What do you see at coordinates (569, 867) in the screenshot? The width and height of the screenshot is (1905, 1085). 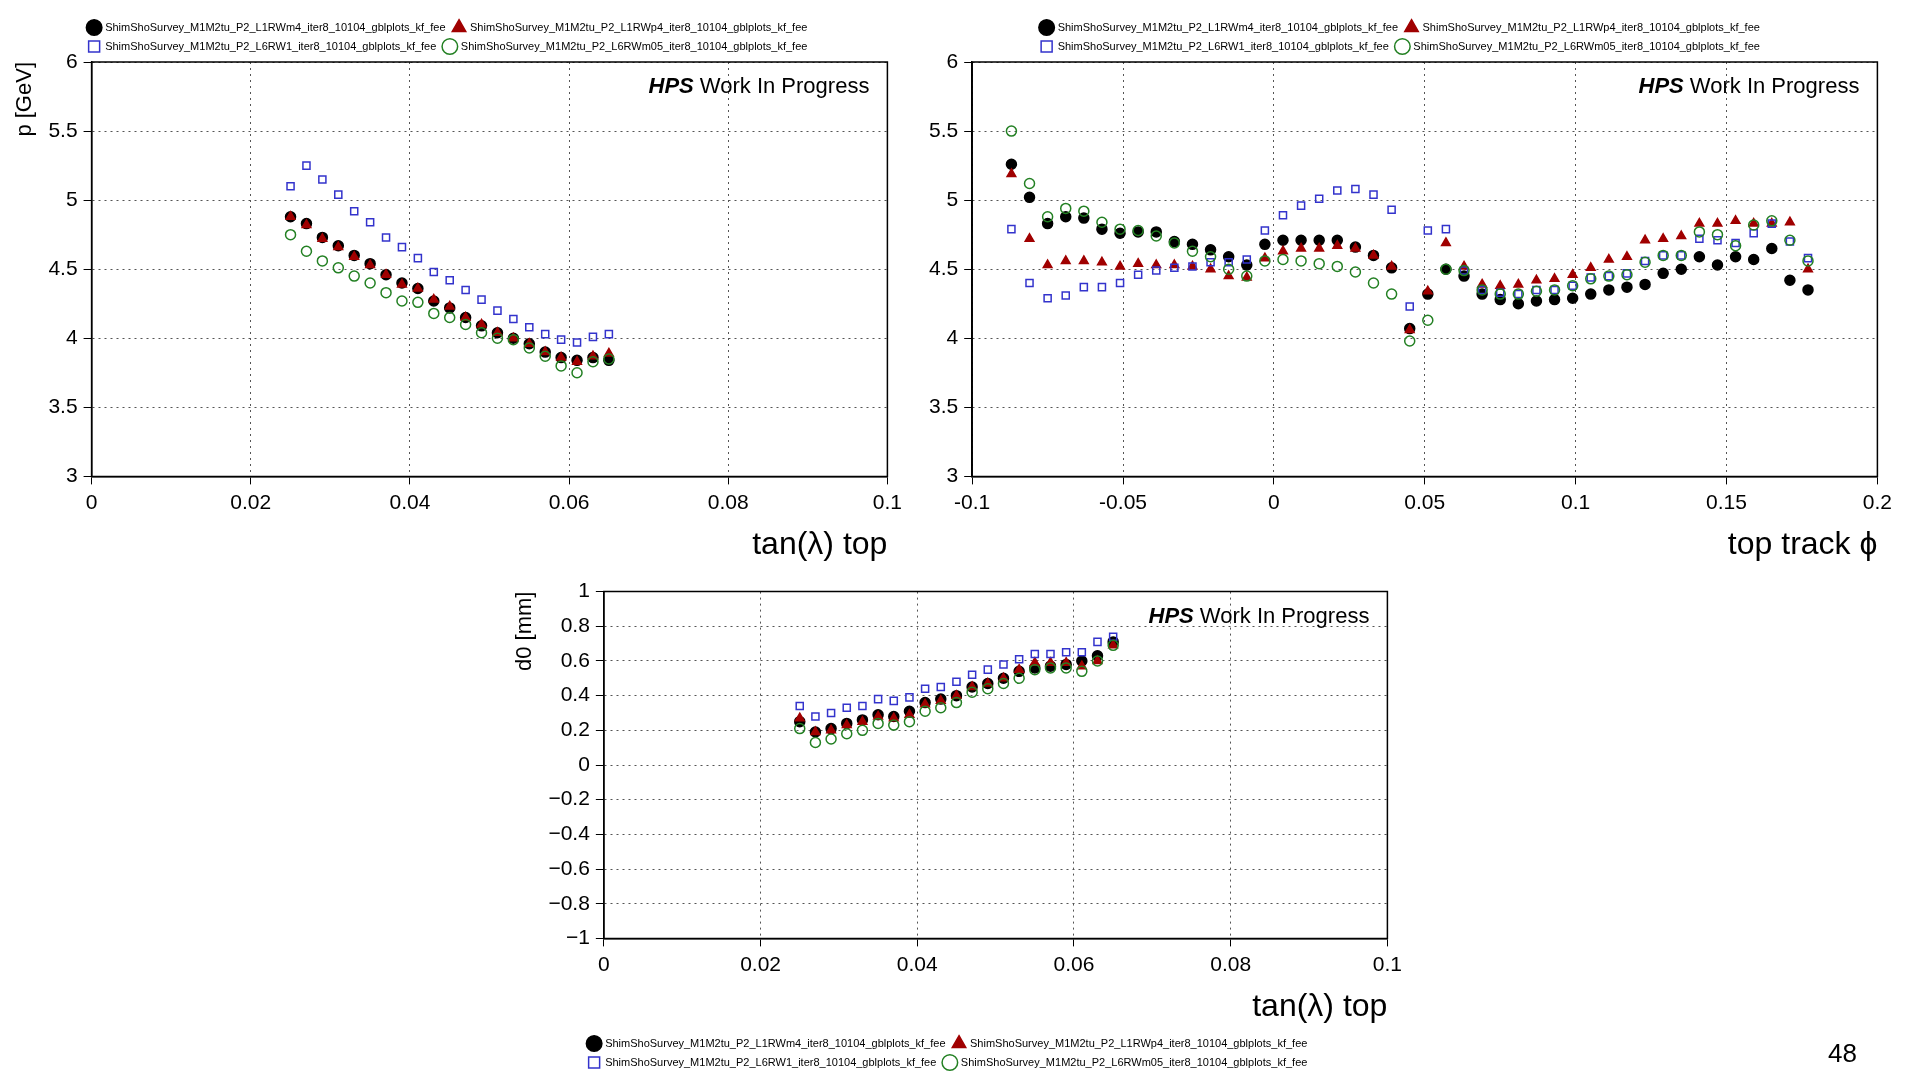 I see `y-tick-label: −0.6` at bounding box center [569, 867].